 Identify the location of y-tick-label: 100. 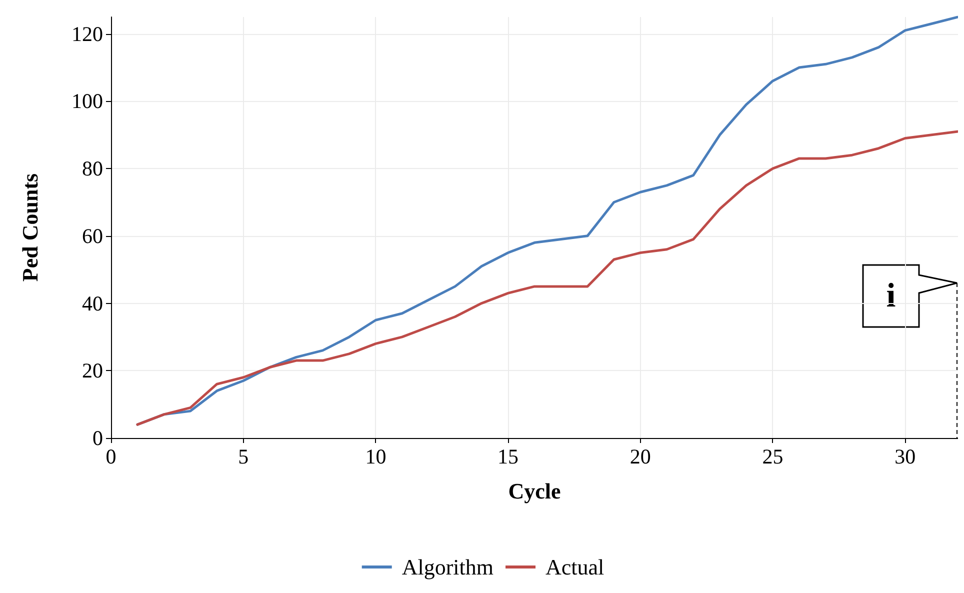
(87, 101).